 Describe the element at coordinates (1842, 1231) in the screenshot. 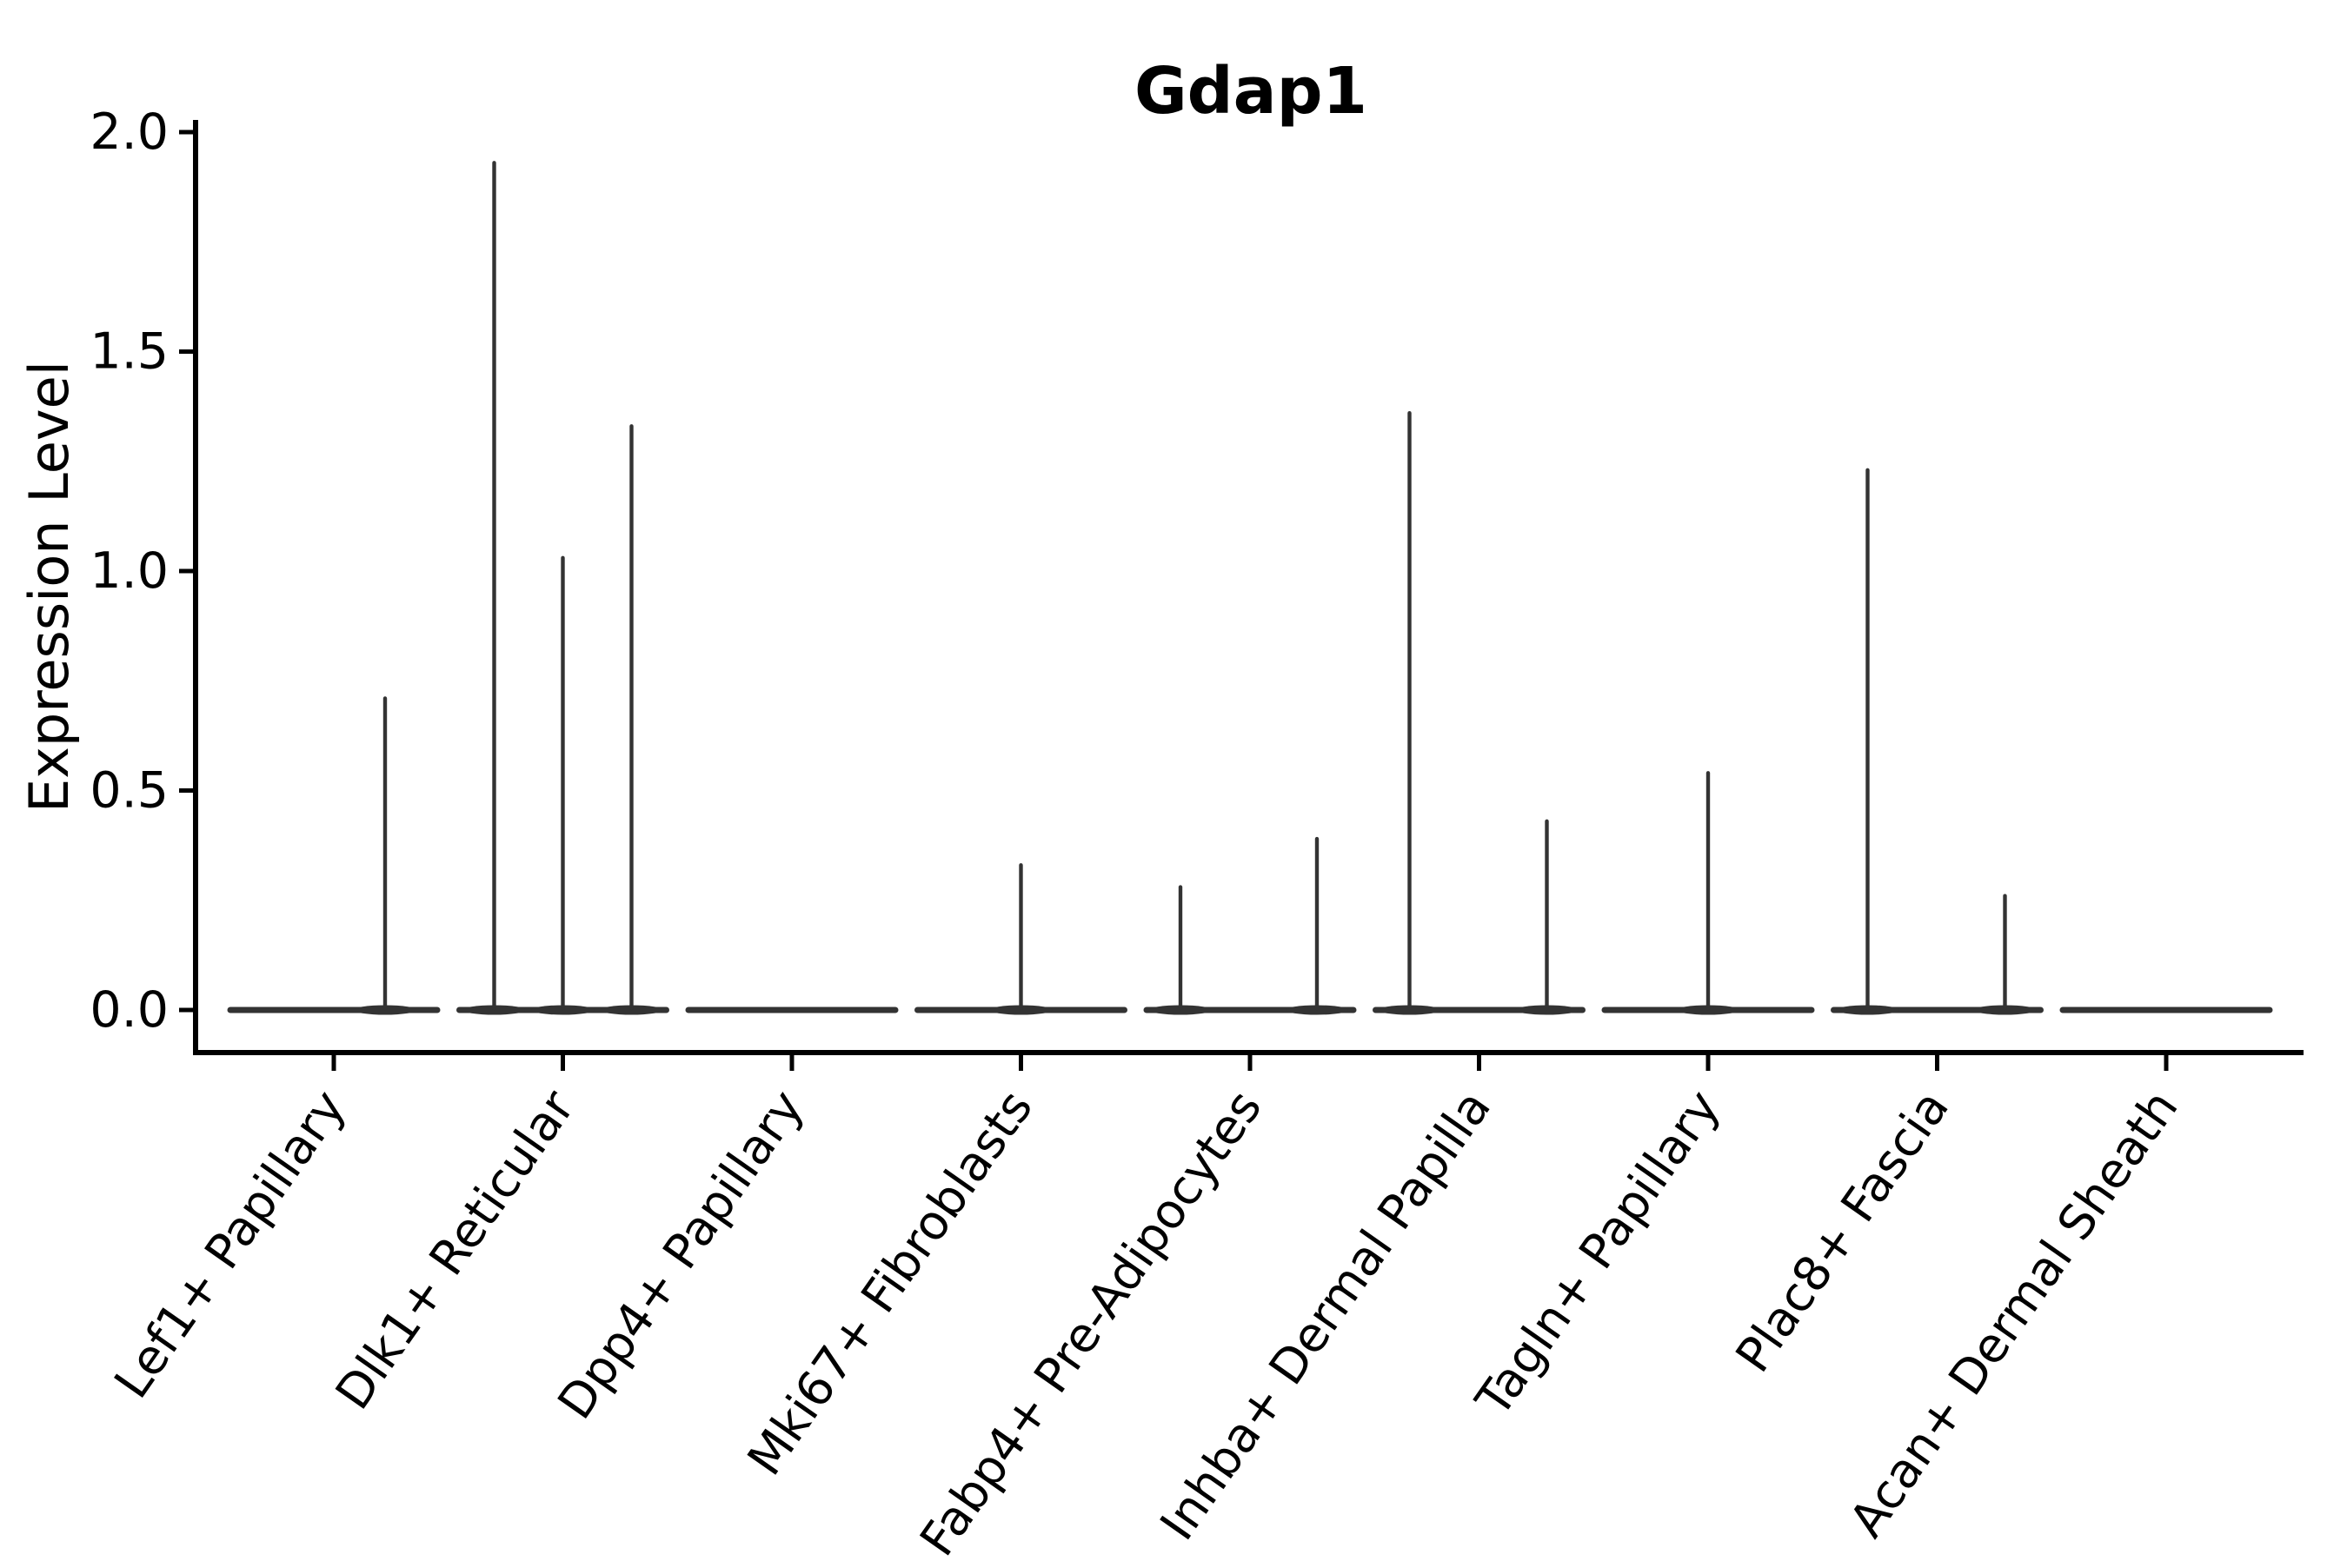

I see `x-tick-label-8: Plac8+ Fascia` at that location.